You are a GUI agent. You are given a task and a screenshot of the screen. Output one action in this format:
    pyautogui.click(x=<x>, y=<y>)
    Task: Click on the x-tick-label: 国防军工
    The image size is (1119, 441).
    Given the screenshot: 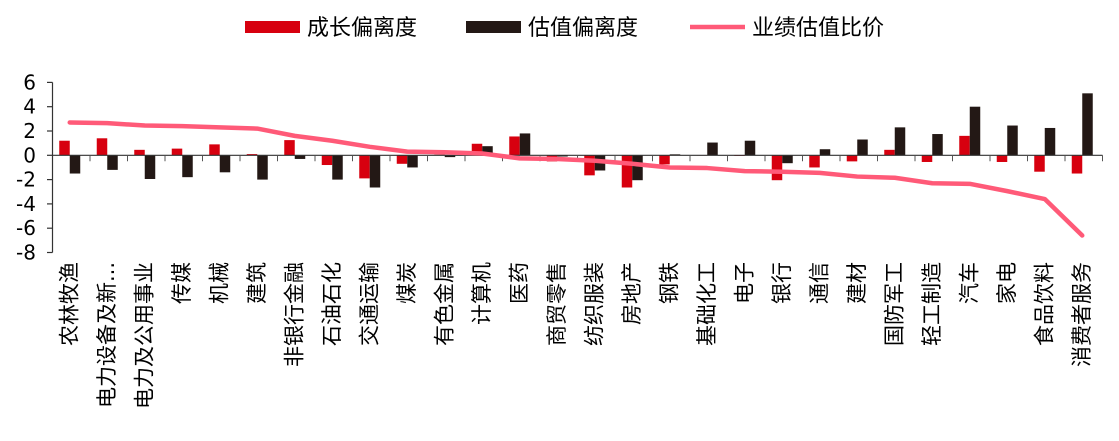 What is the action you would take?
    pyautogui.click(x=894, y=304)
    